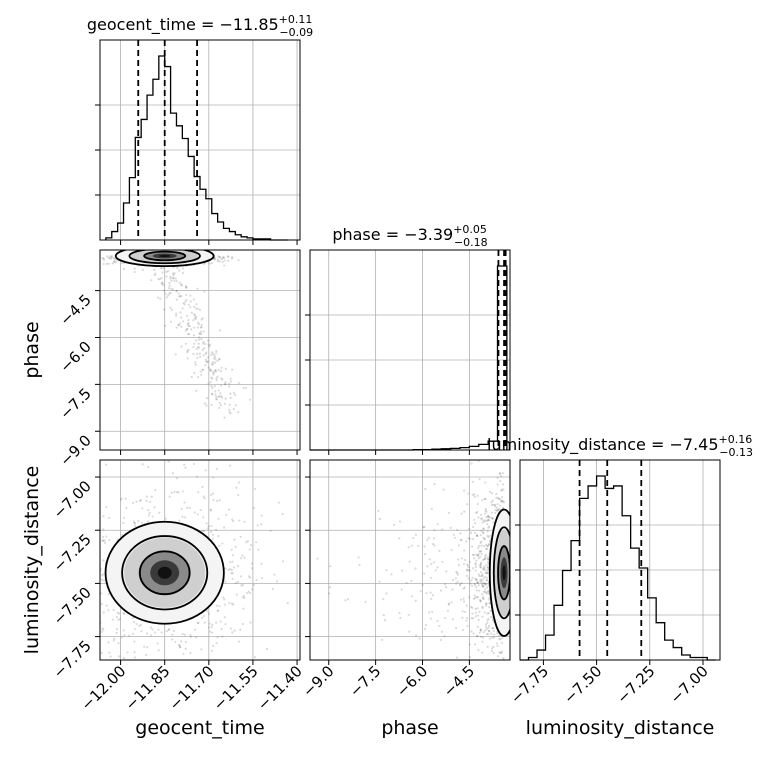 The height and width of the screenshot is (760, 760). I want to click on y-tick-label: −7.5, so click(75, 403).